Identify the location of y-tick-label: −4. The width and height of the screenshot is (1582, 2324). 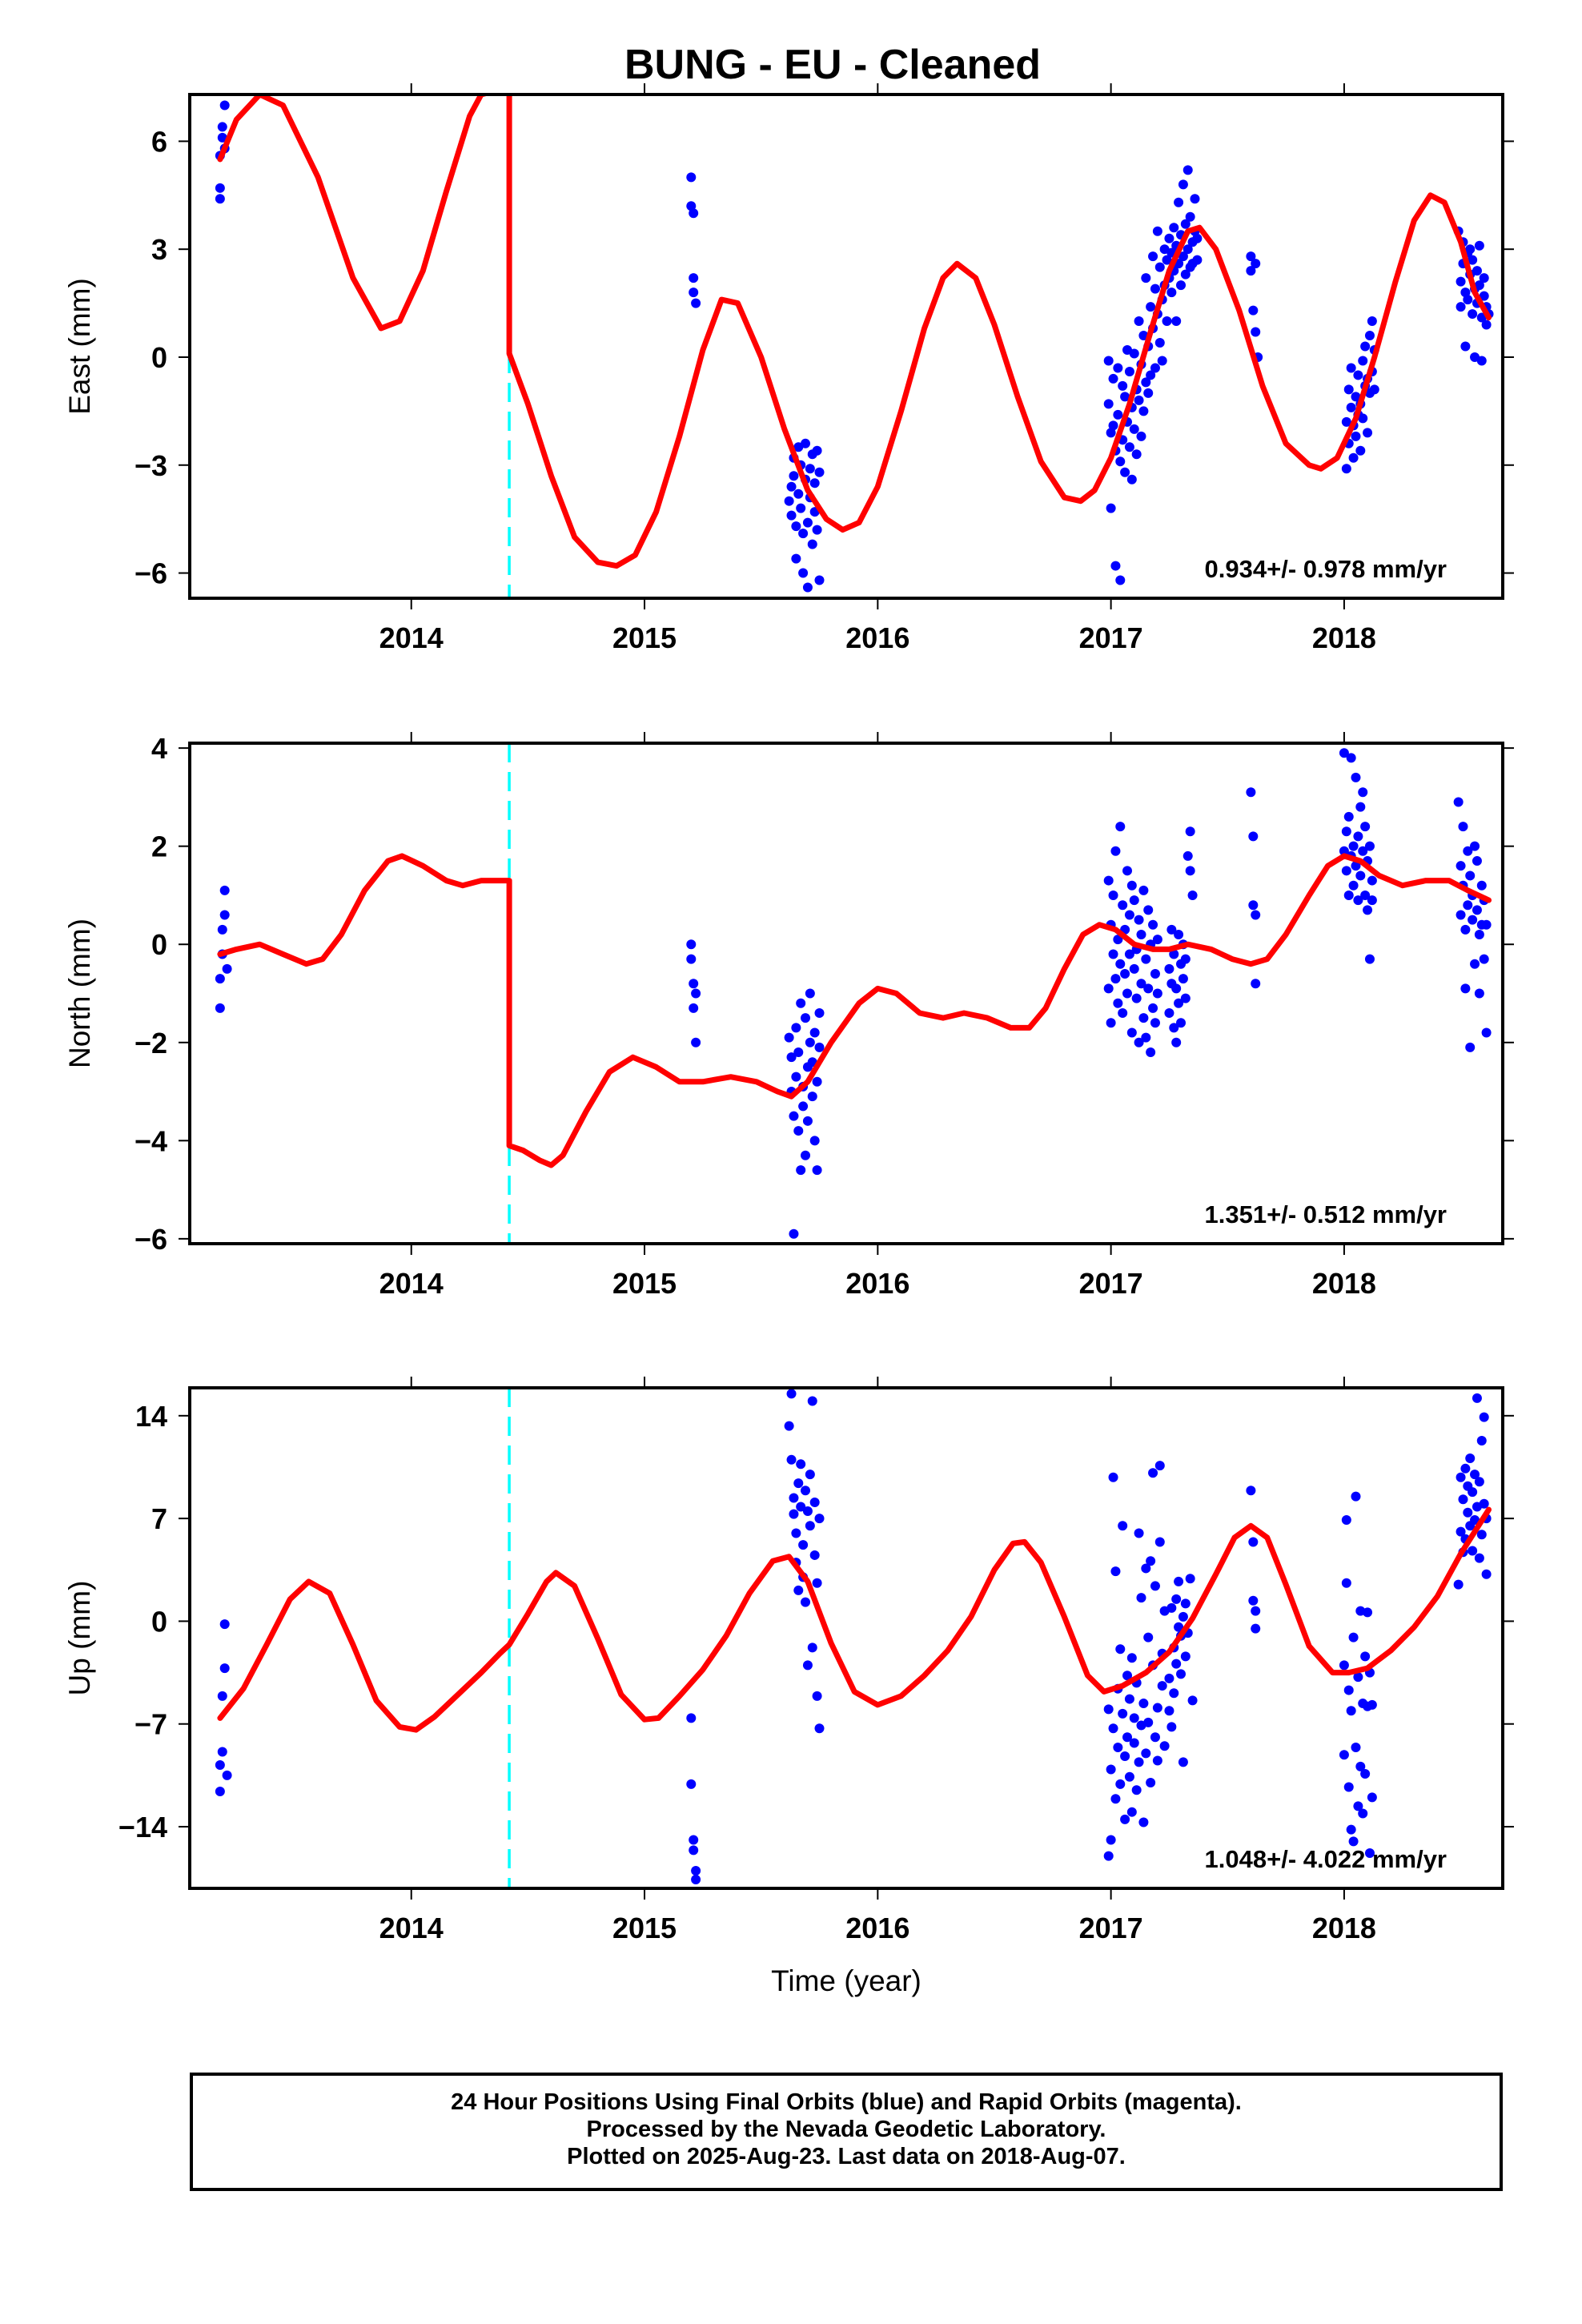
(151, 1140).